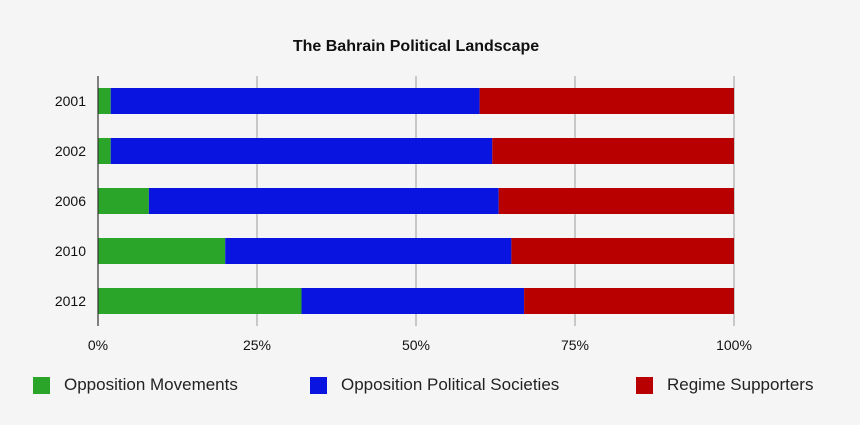 Image resolution: width=860 pixels, height=425 pixels. Describe the element at coordinates (70, 251) in the screenshot. I see `y-tick-label: 2010` at that location.